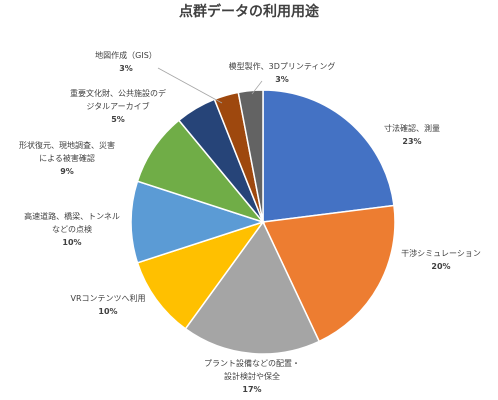 Image resolution: width=498 pixels, height=400 pixels. I want to click on data-label-text: 寸法確認、測量, so click(412, 128).